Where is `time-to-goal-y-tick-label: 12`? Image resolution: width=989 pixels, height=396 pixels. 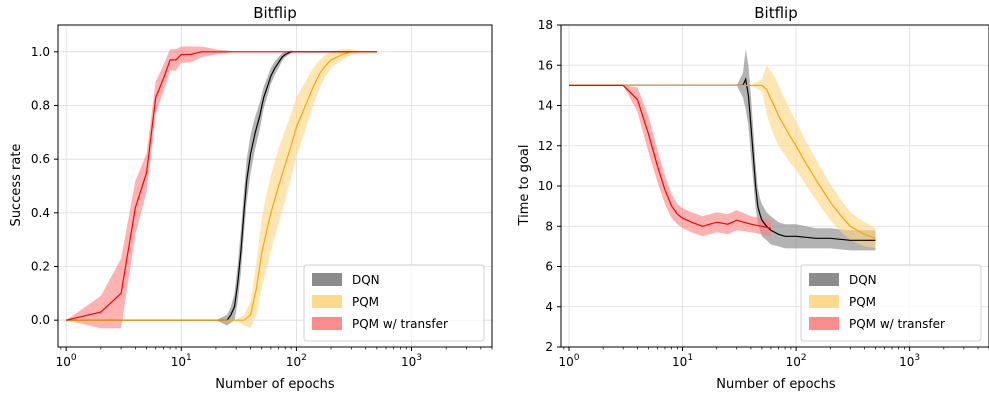
time-to-goal-y-tick-label: 12 is located at coordinates (545, 146).